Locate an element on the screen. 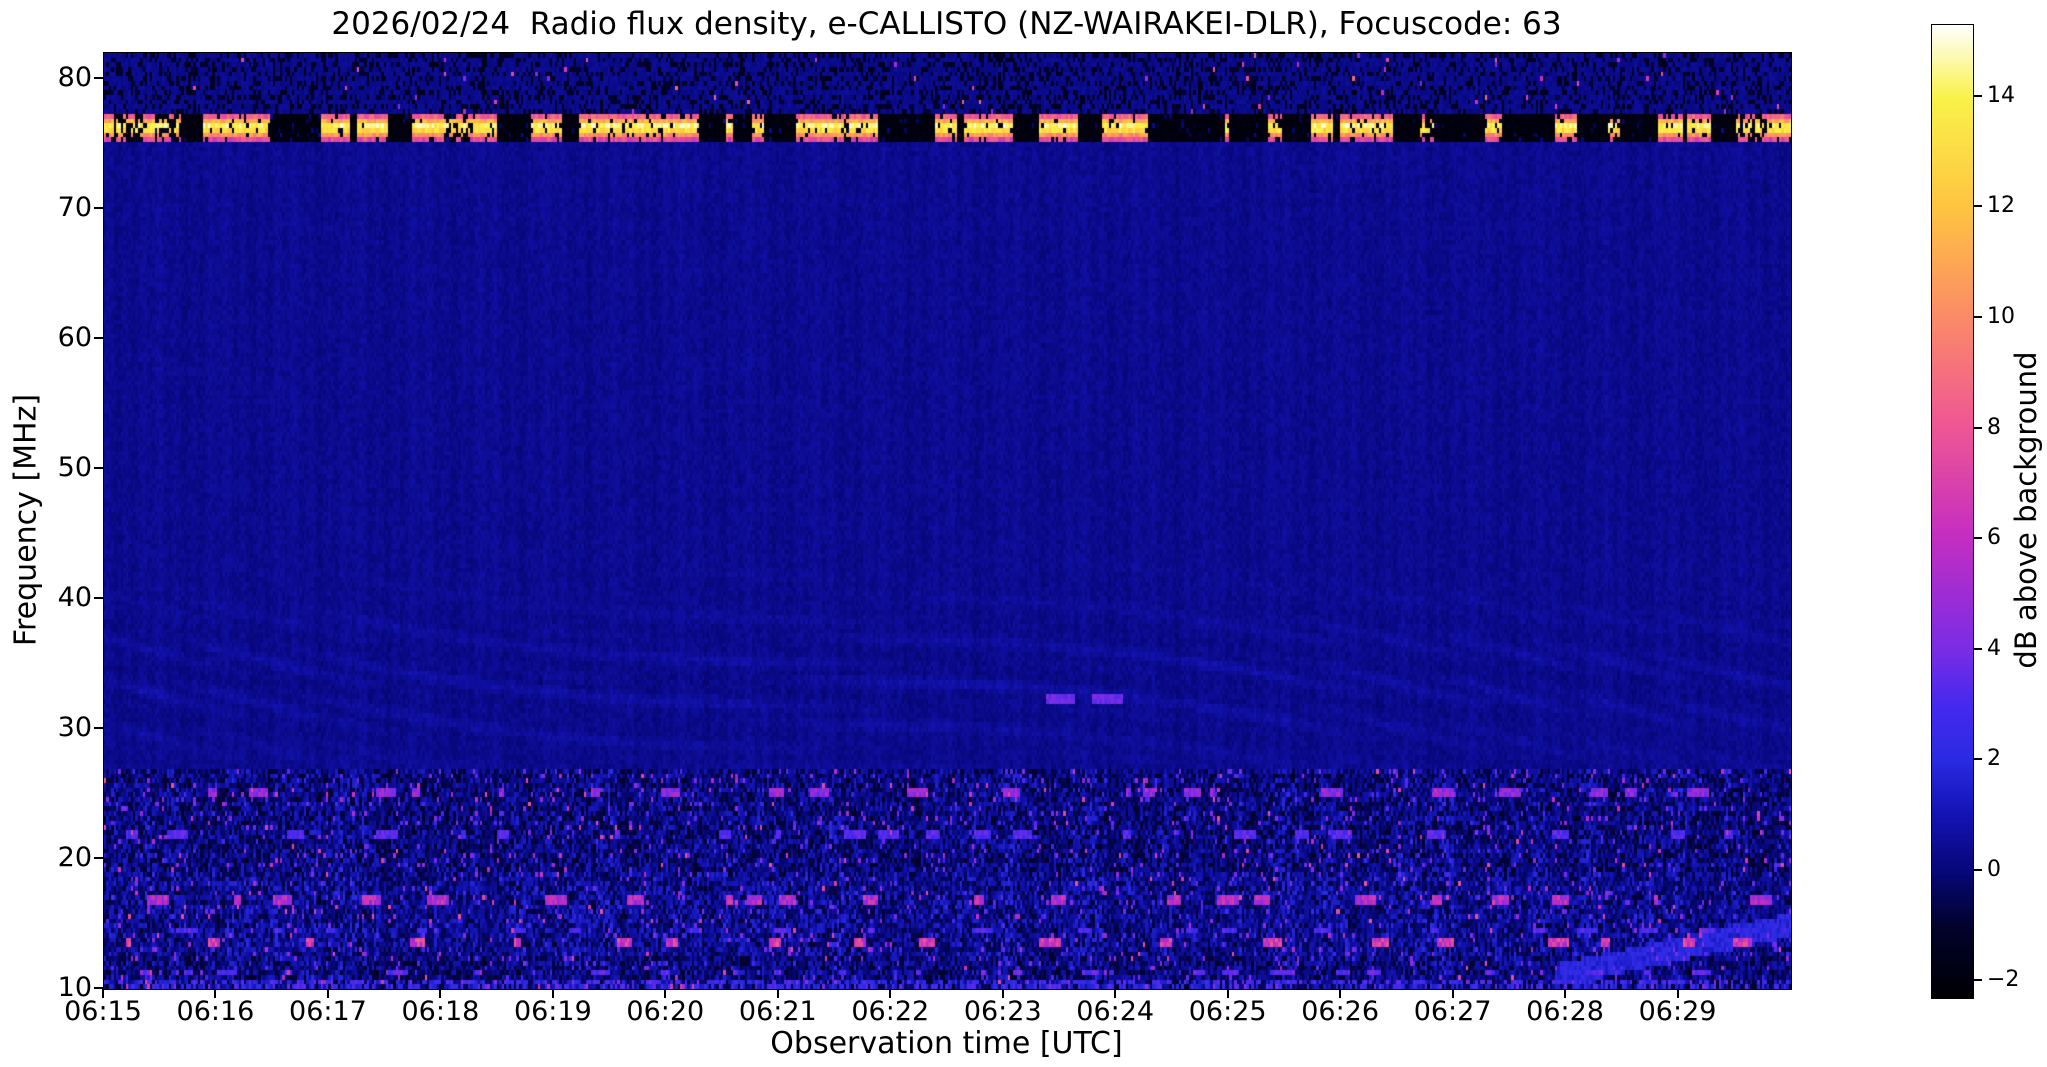 This screenshot has height=1067, width=2047. x-axis-label: Observation time [UTC] is located at coordinates (946, 1043).